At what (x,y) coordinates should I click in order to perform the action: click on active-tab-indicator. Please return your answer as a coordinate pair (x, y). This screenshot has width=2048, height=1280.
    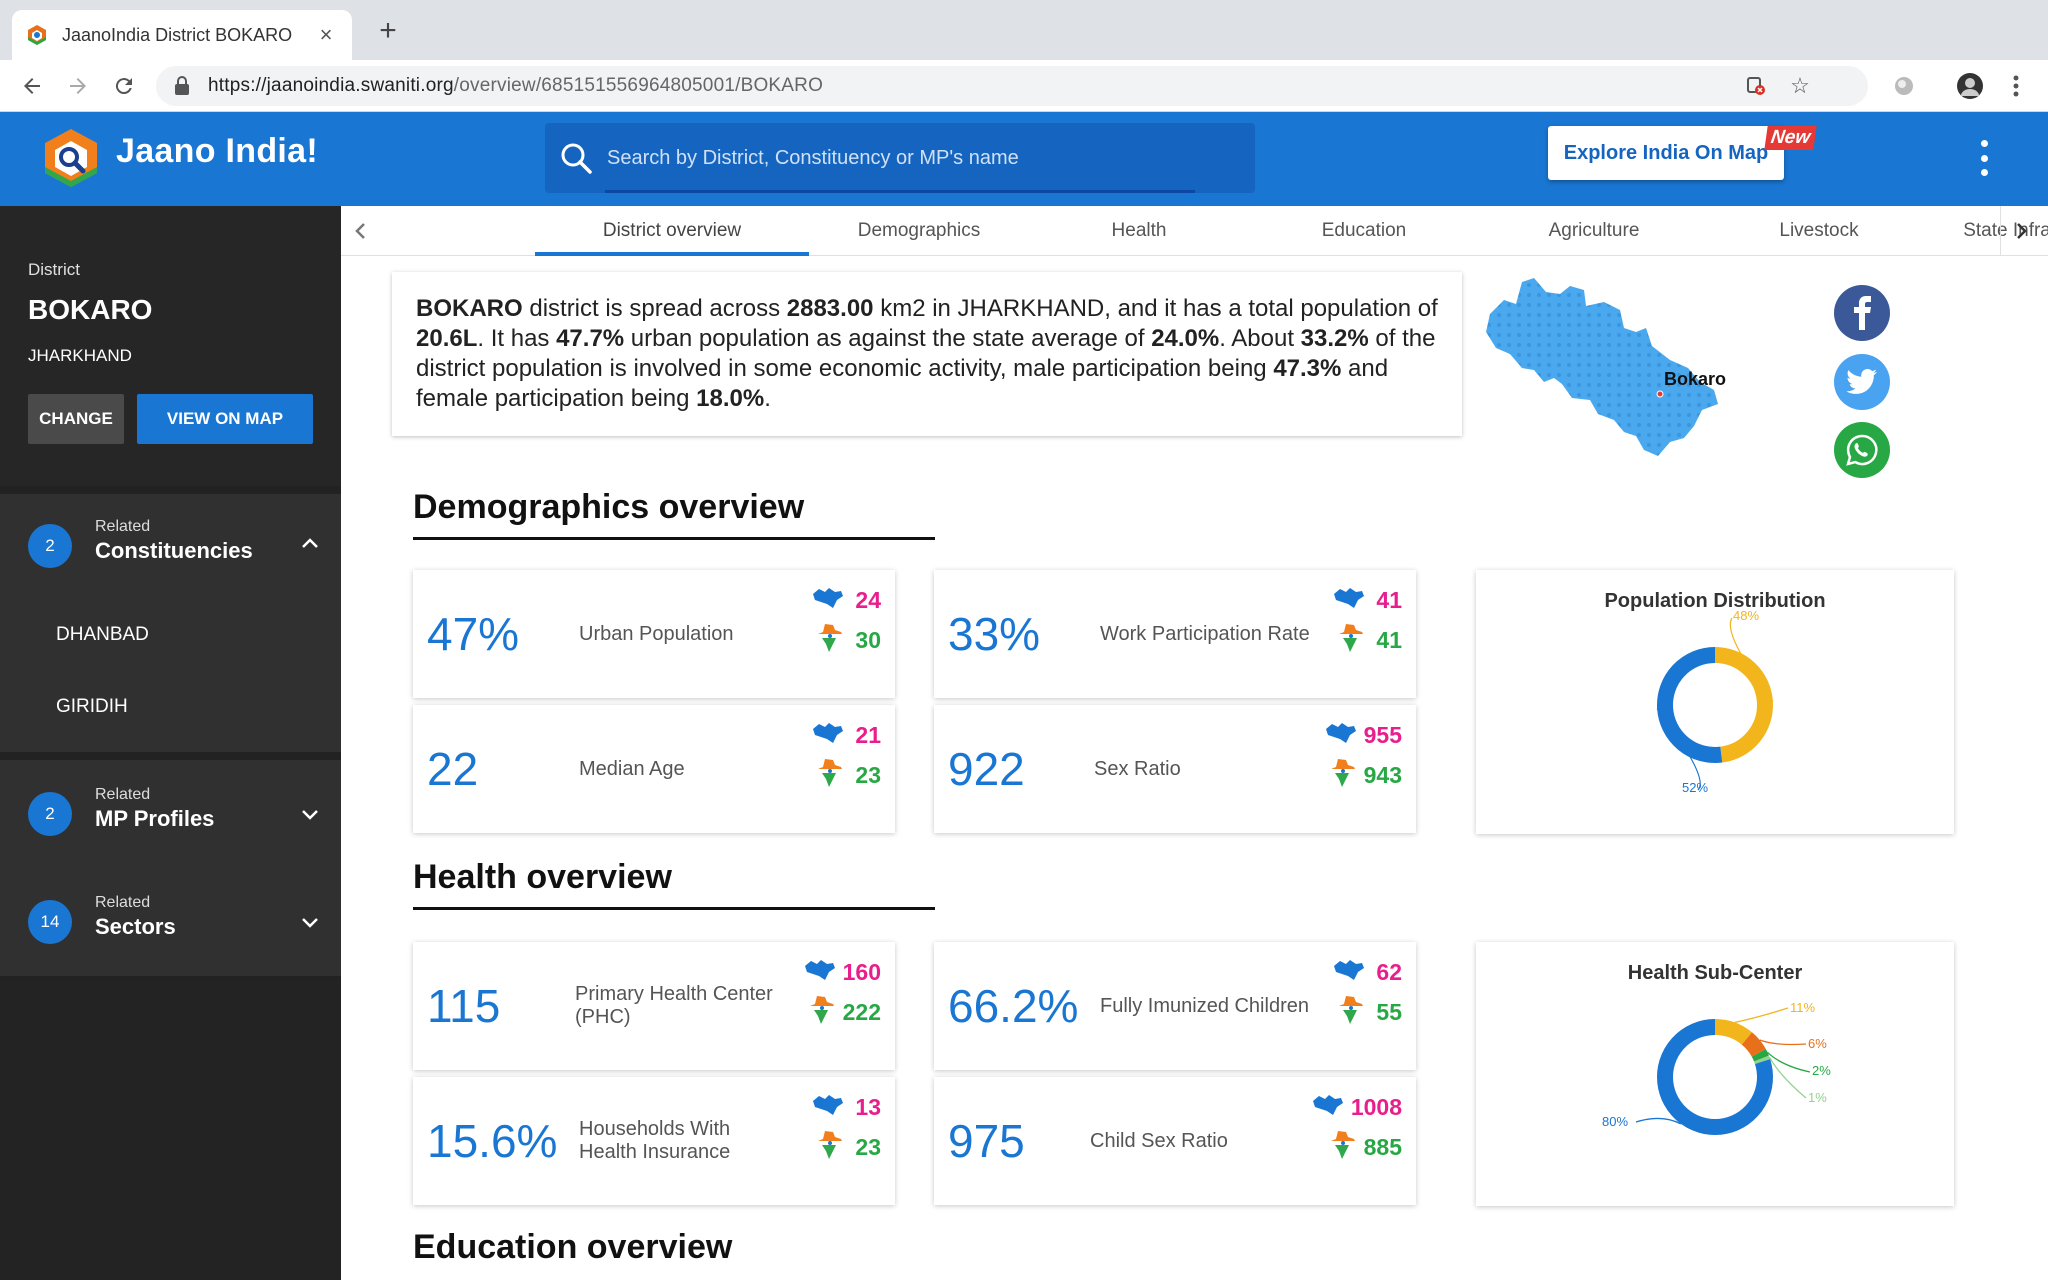
    Looking at the image, I should click on (672, 254).